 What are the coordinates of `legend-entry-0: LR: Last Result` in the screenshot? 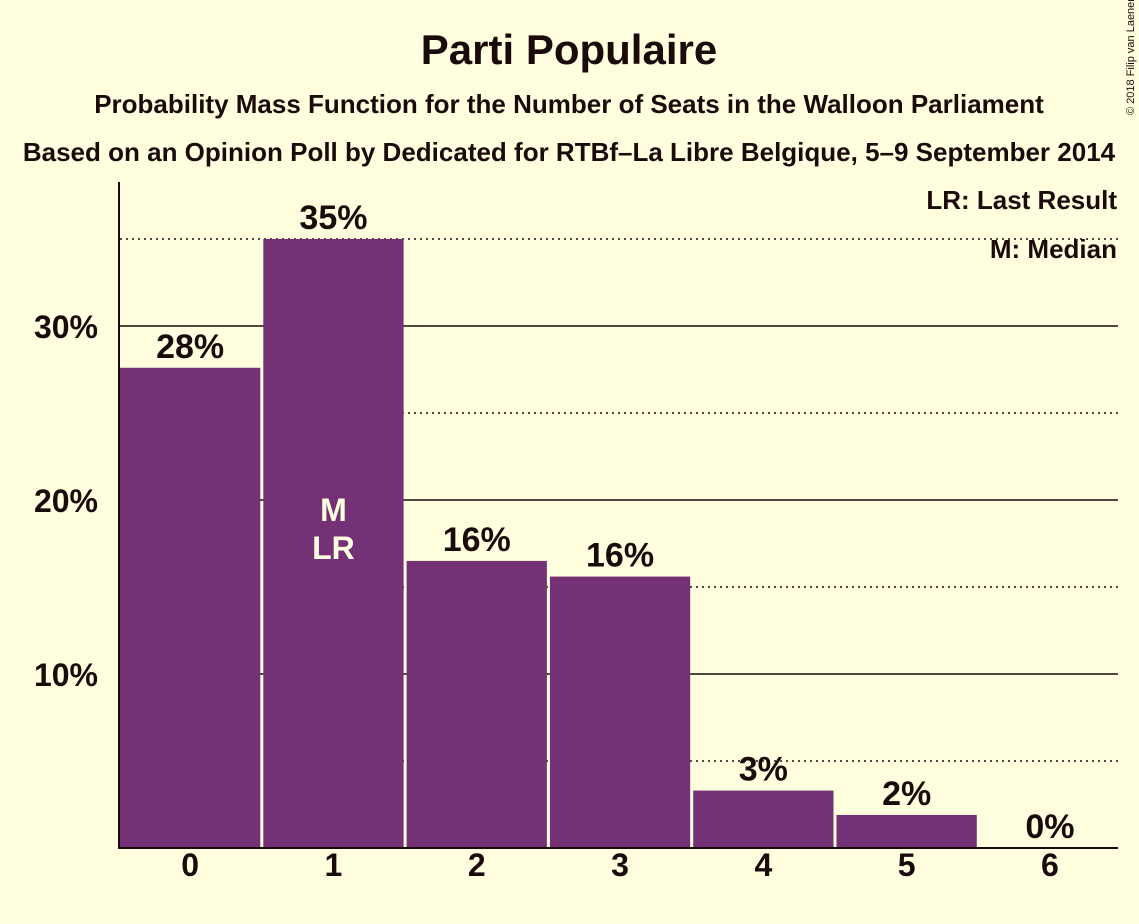 It's located at (1021, 200).